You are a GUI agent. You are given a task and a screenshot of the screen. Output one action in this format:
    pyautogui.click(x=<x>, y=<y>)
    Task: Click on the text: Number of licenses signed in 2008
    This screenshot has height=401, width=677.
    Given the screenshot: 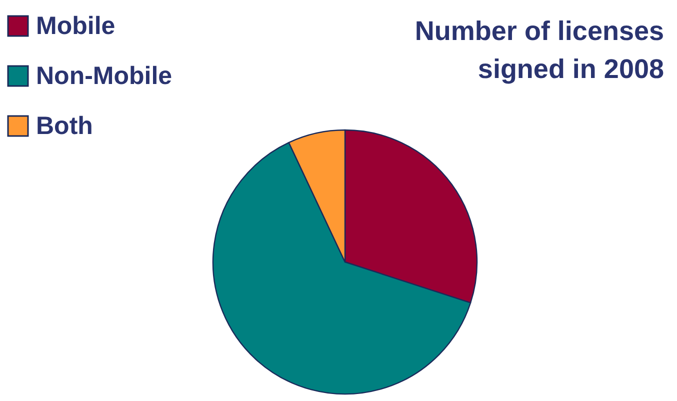 What is the action you would take?
    pyautogui.click(x=539, y=50)
    